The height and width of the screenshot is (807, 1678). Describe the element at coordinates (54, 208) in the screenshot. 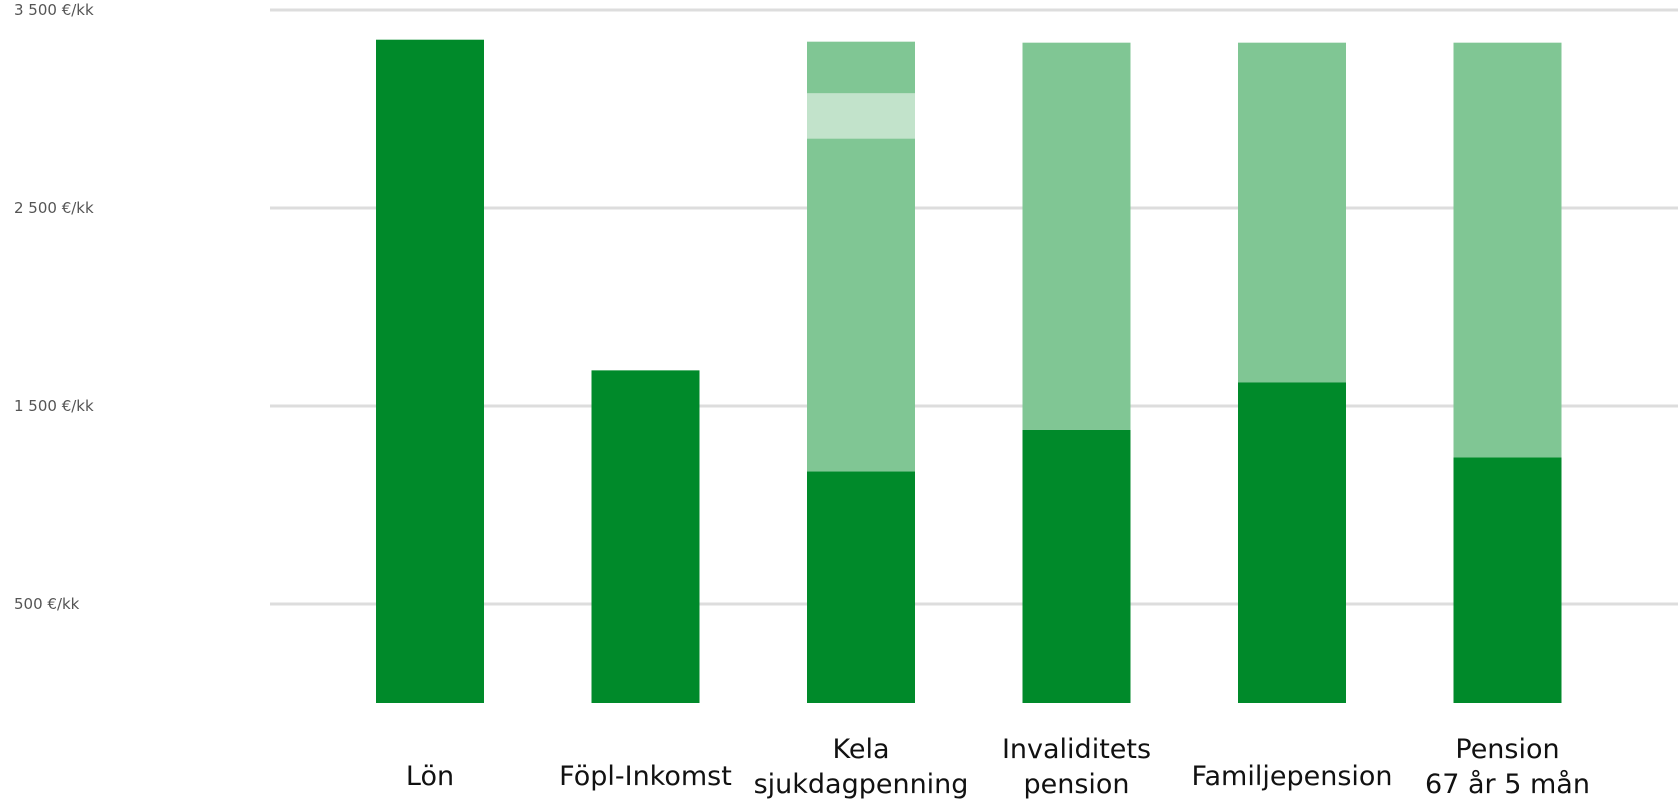

I see `y-tick-label: 2 500 €/kk` at that location.